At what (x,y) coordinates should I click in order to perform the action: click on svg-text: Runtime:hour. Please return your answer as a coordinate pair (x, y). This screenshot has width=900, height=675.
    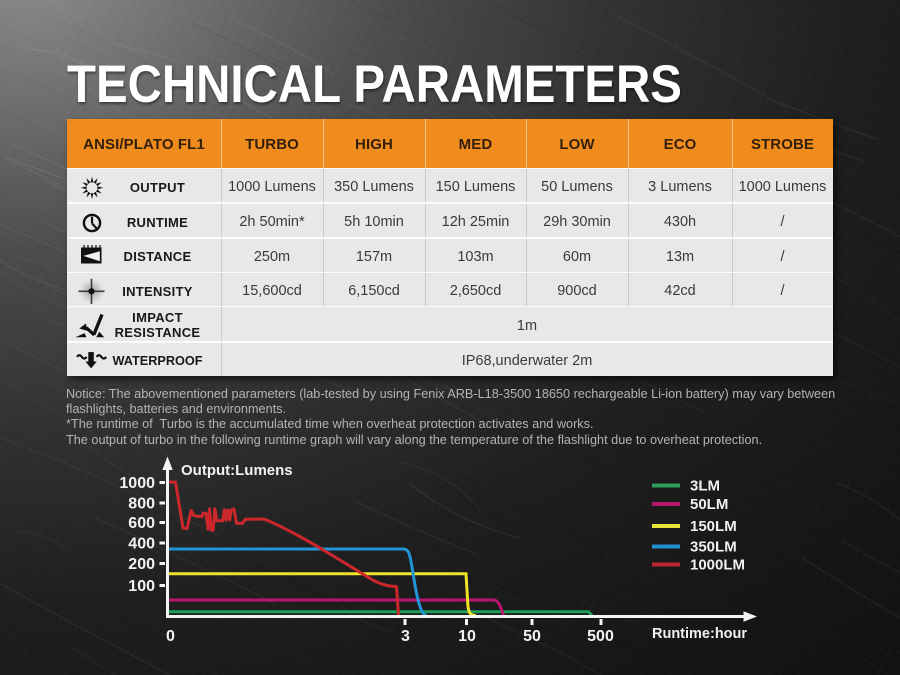
    Looking at the image, I should click on (699, 634).